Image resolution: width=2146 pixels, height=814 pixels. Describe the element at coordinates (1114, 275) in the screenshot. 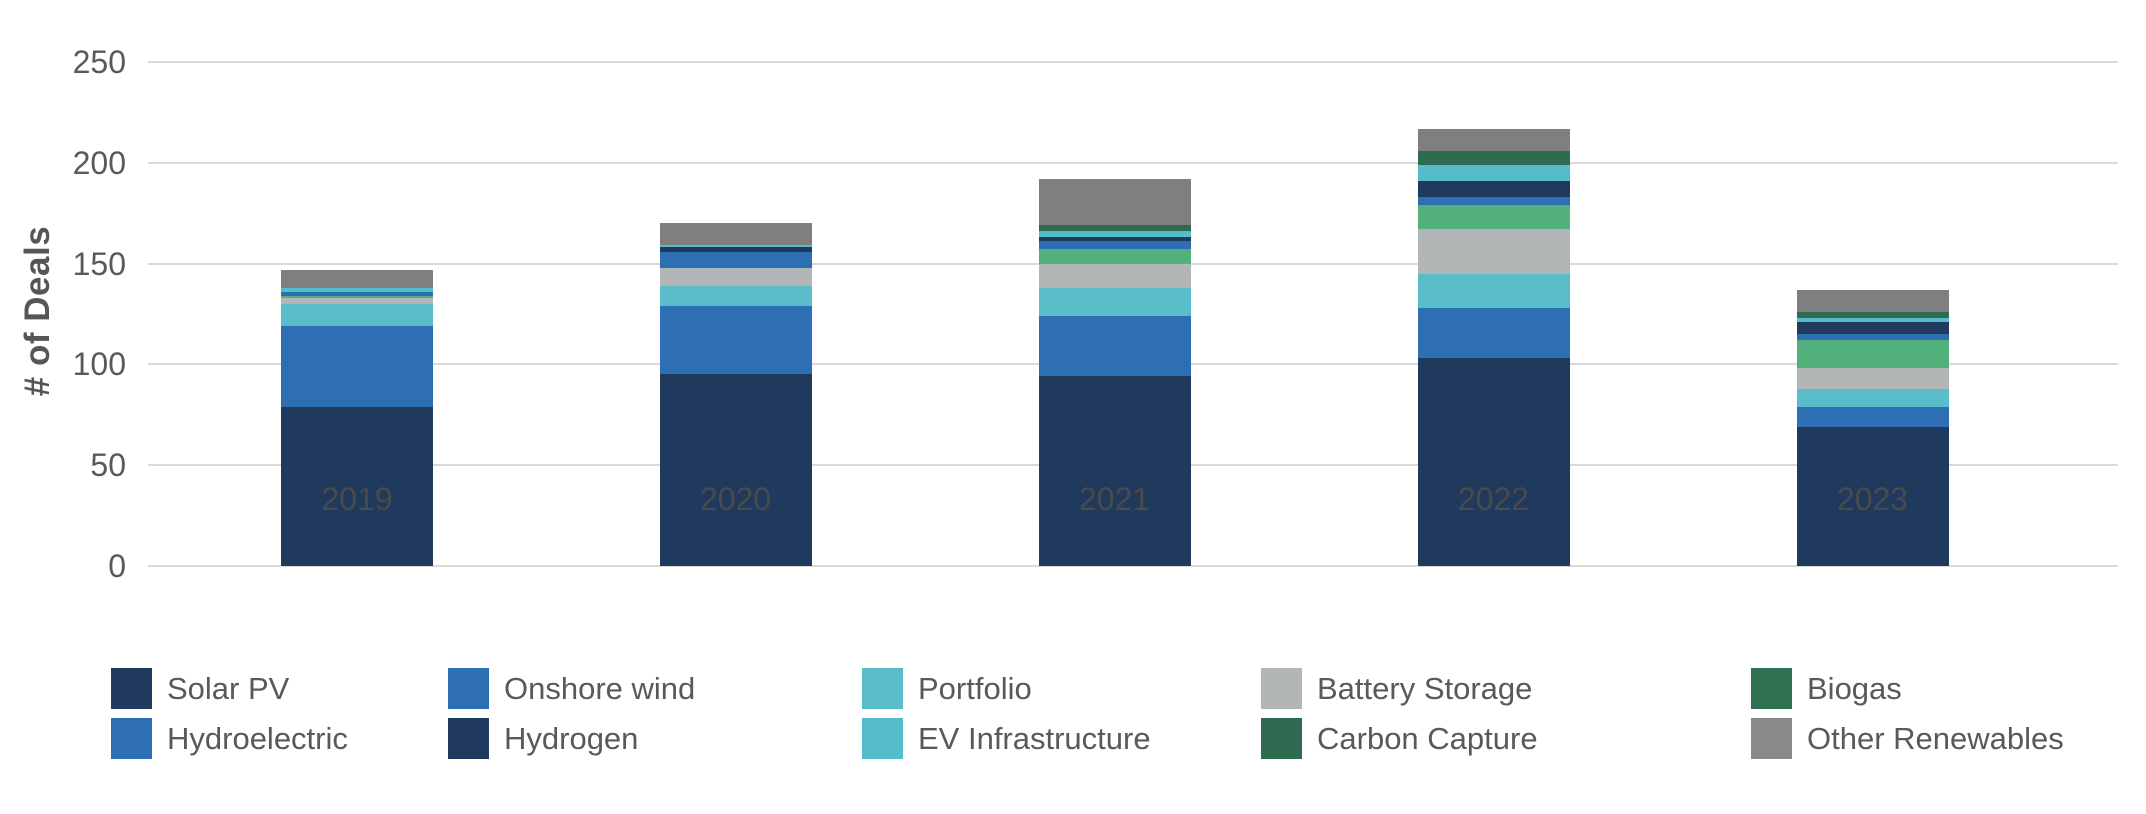

I see `bar-segment-battery-storage-2021` at that location.